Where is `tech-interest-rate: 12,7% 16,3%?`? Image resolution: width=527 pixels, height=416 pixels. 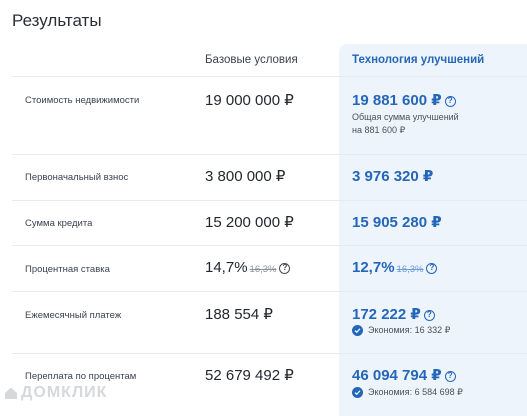 tech-interest-rate: 12,7% 16,3%? is located at coordinates (395, 267).